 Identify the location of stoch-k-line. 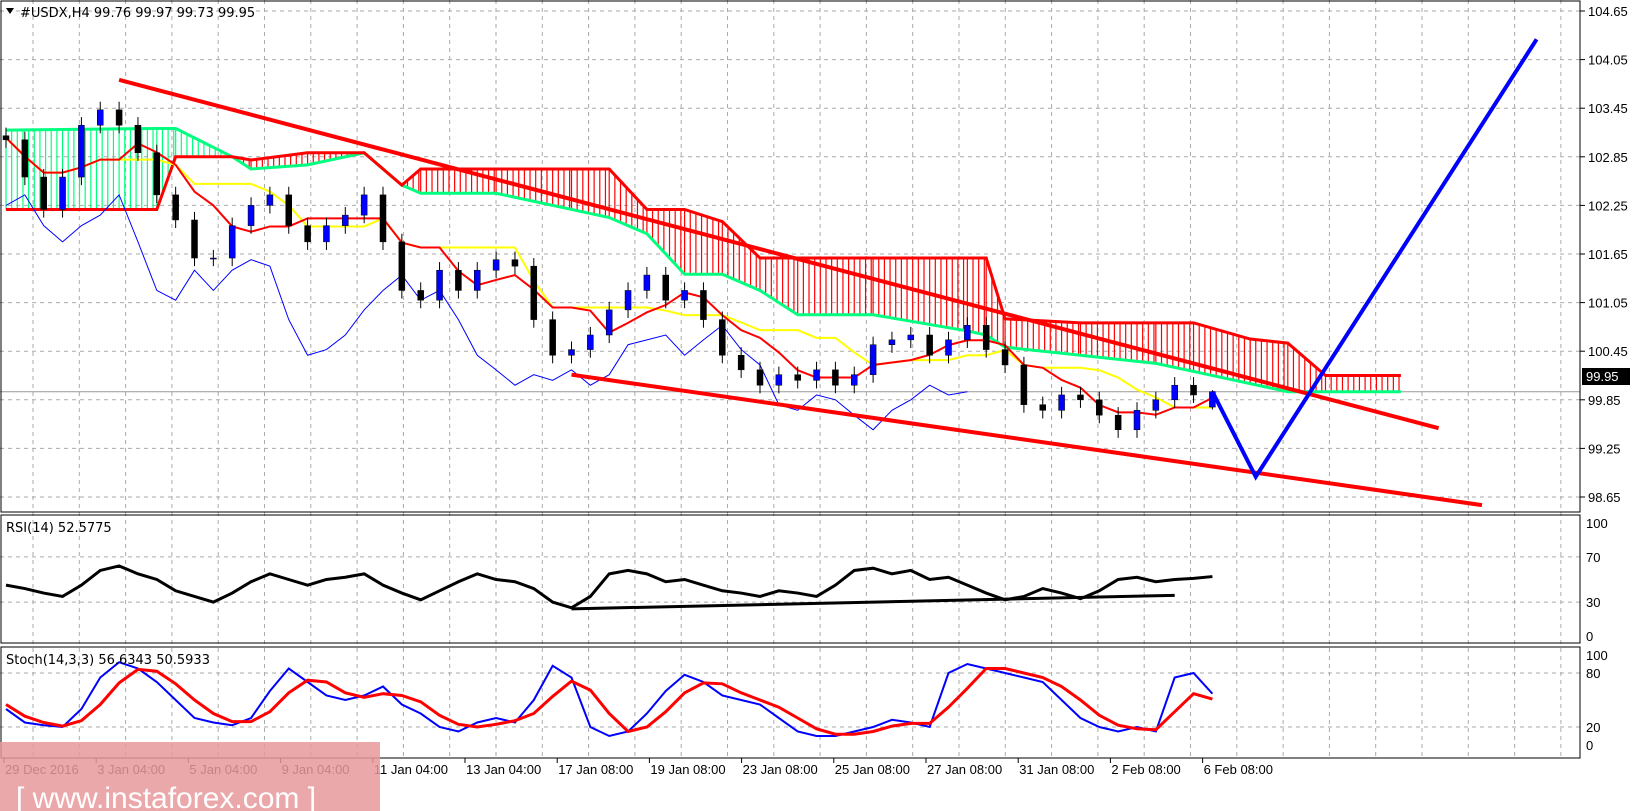
(609, 699).